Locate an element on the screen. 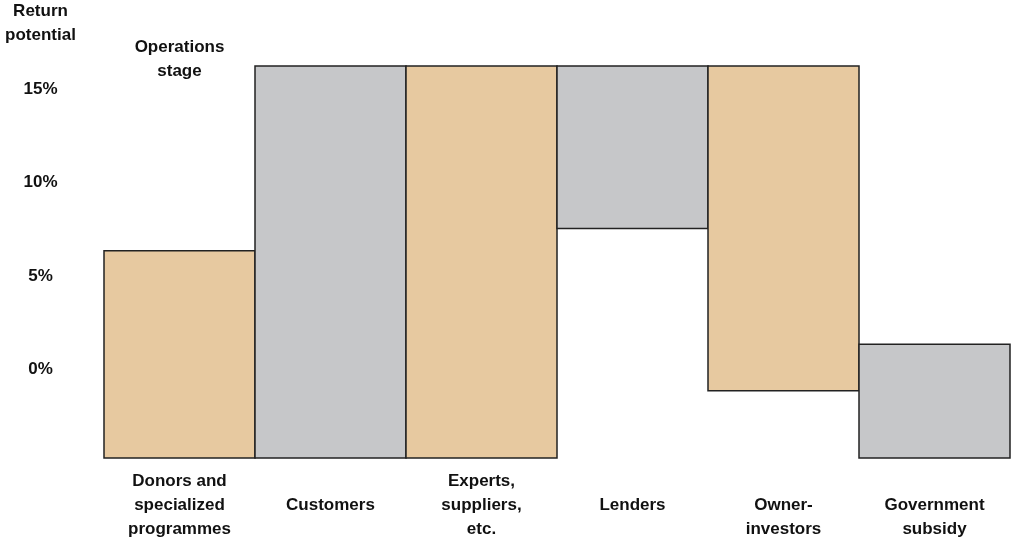  x-tick-label: Owner-investors is located at coordinates (783, 516).